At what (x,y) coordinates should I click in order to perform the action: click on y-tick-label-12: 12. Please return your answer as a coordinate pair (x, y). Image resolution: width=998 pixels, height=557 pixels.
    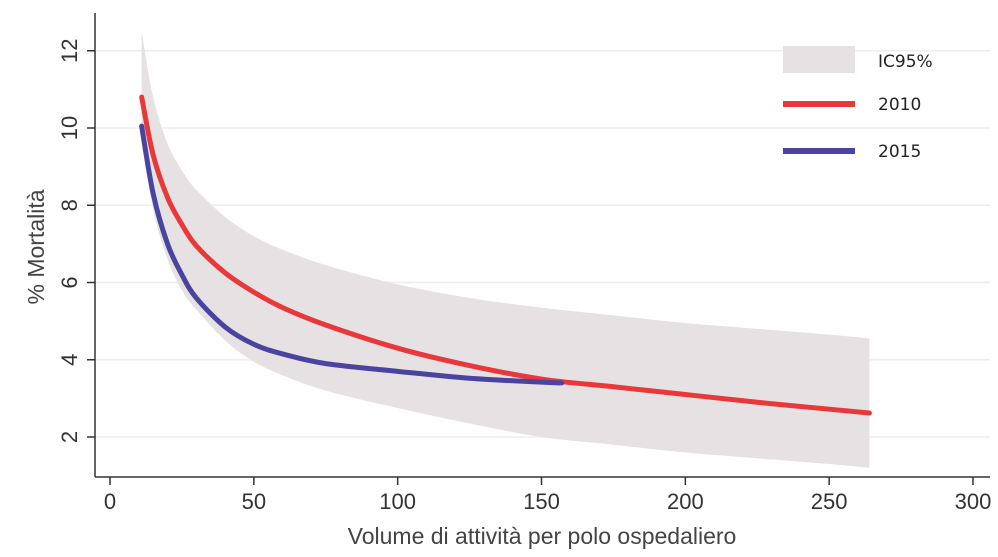
    Looking at the image, I should click on (69, 51).